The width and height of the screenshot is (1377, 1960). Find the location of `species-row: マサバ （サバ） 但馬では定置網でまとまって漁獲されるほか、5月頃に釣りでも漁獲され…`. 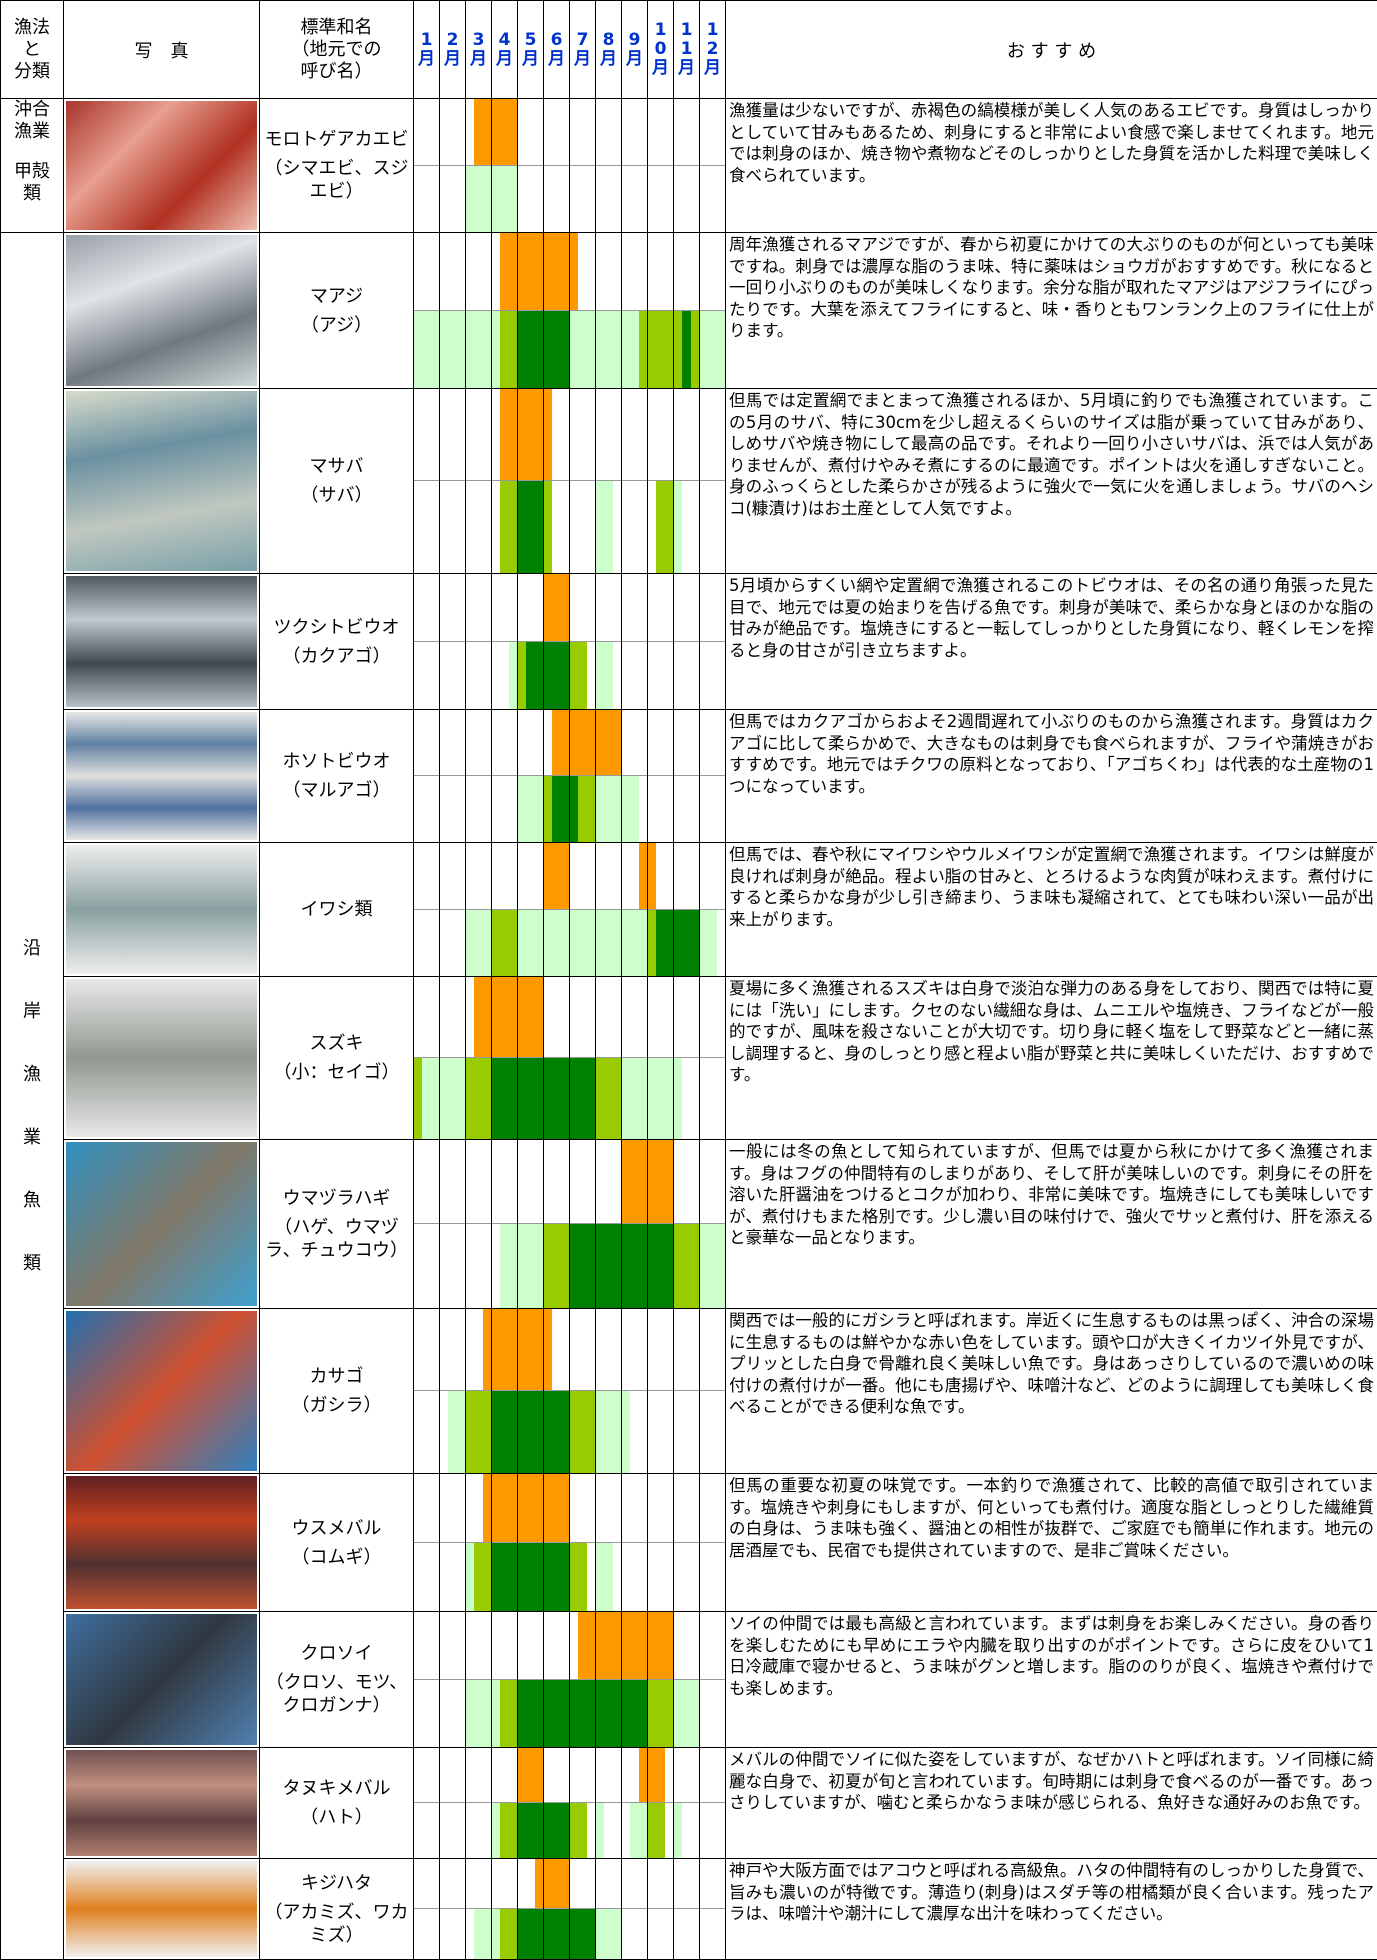

species-row: マサバ （サバ） 但馬では定置網でまとまって漁獲されるほか、5月頃に釣りでも漁獲され… is located at coordinates (689, 481).